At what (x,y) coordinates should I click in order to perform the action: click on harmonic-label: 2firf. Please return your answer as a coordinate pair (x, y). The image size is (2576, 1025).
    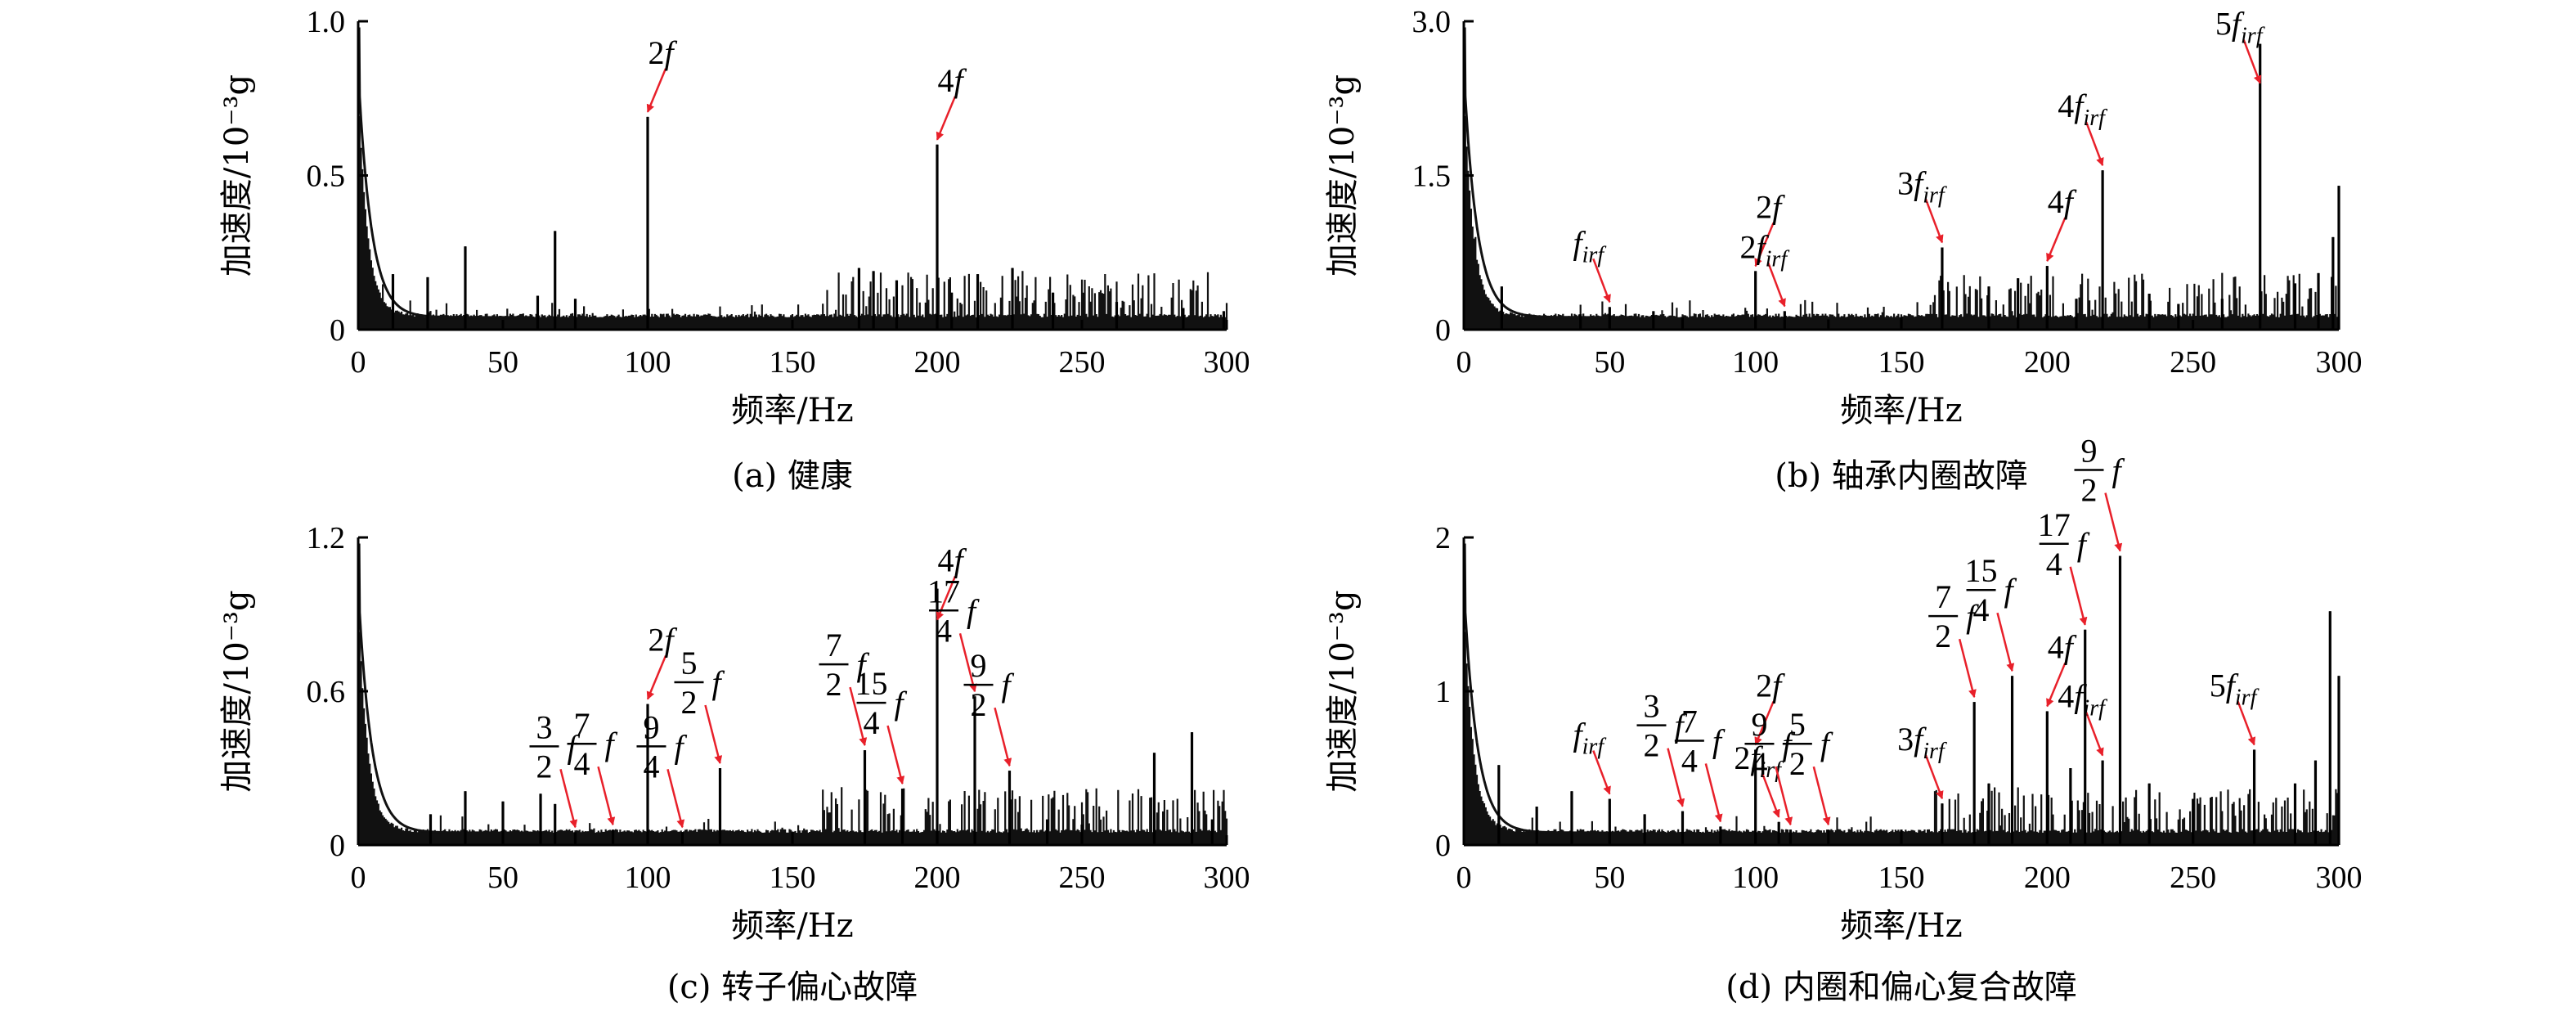
    Looking at the image, I should click on (1765, 250).